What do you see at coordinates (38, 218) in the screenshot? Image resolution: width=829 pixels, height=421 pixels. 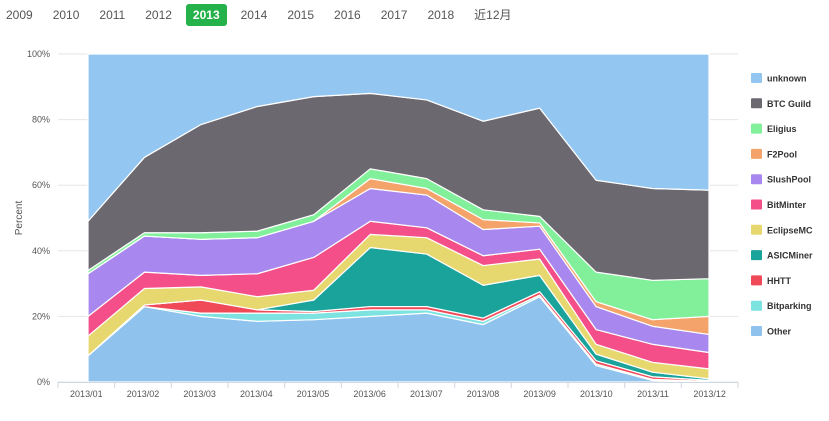 I see `y-axis-ticks: 0% 20% 40% 60% 80% 100%` at bounding box center [38, 218].